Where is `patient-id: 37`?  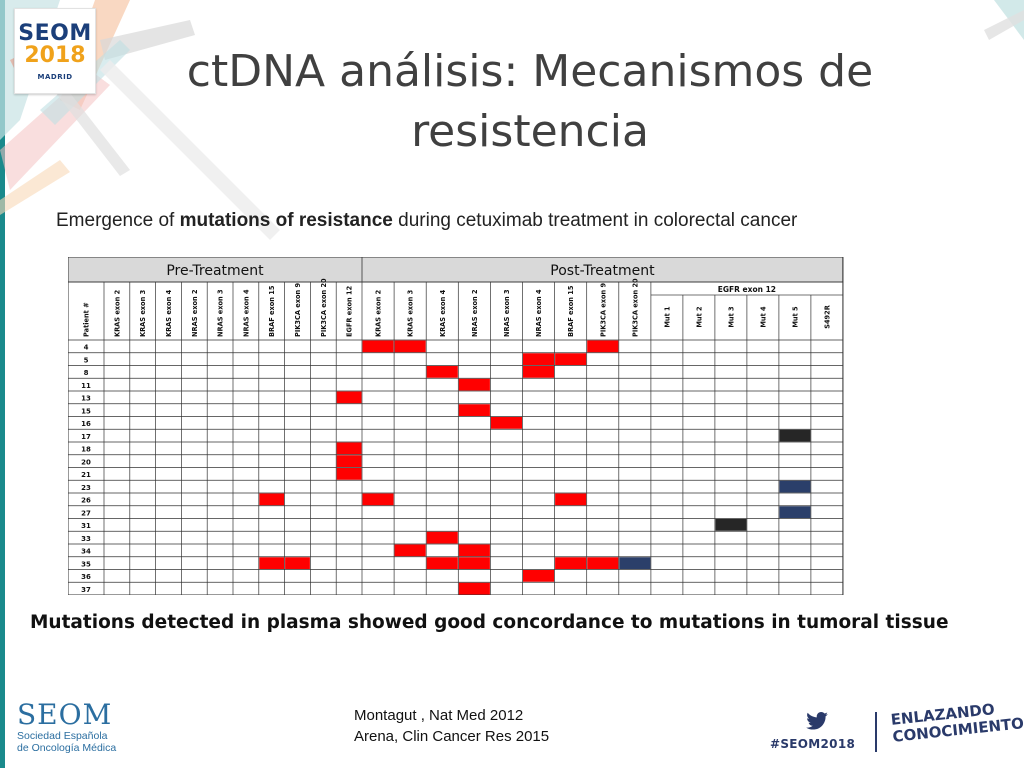 patient-id: 37 is located at coordinates (86, 590).